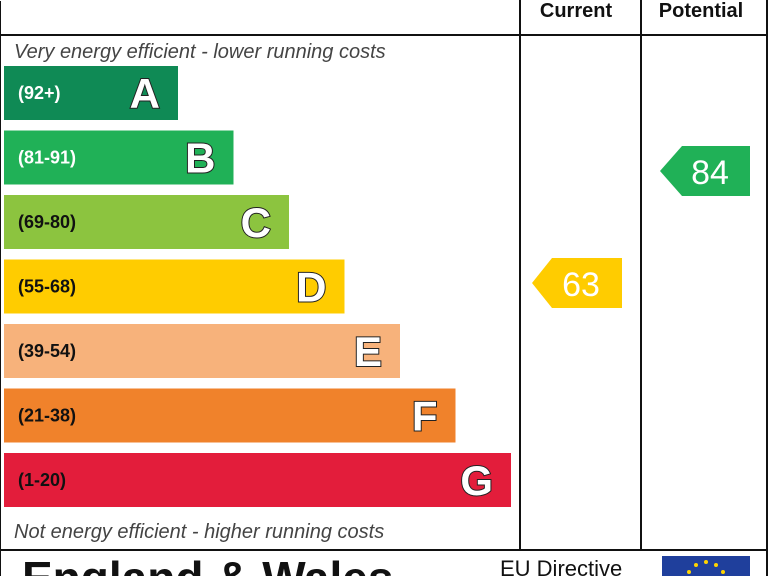  What do you see at coordinates (581, 285) in the screenshot?
I see `current-rating-value: 63` at bounding box center [581, 285].